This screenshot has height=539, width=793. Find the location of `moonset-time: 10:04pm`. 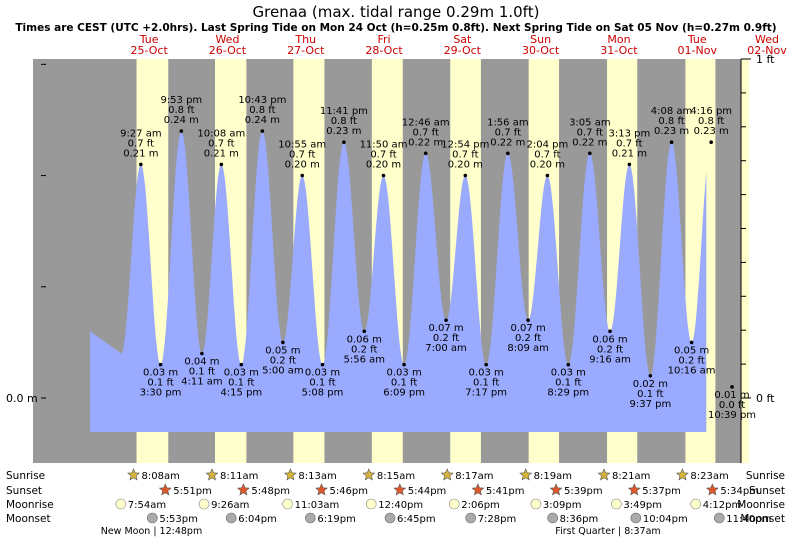

moonset-time: 10:04pm is located at coordinates (665, 519).